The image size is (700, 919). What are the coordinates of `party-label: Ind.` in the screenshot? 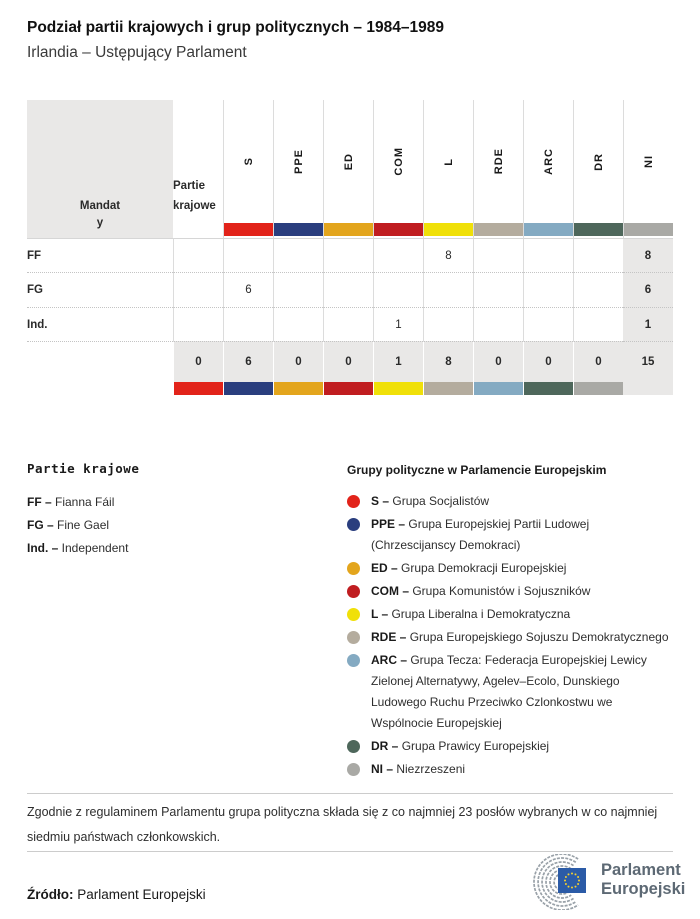 It's located at (37, 324).